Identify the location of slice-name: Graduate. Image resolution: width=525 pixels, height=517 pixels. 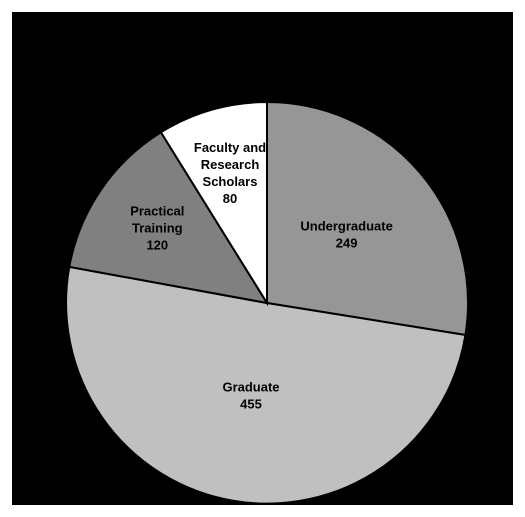
(250, 387).